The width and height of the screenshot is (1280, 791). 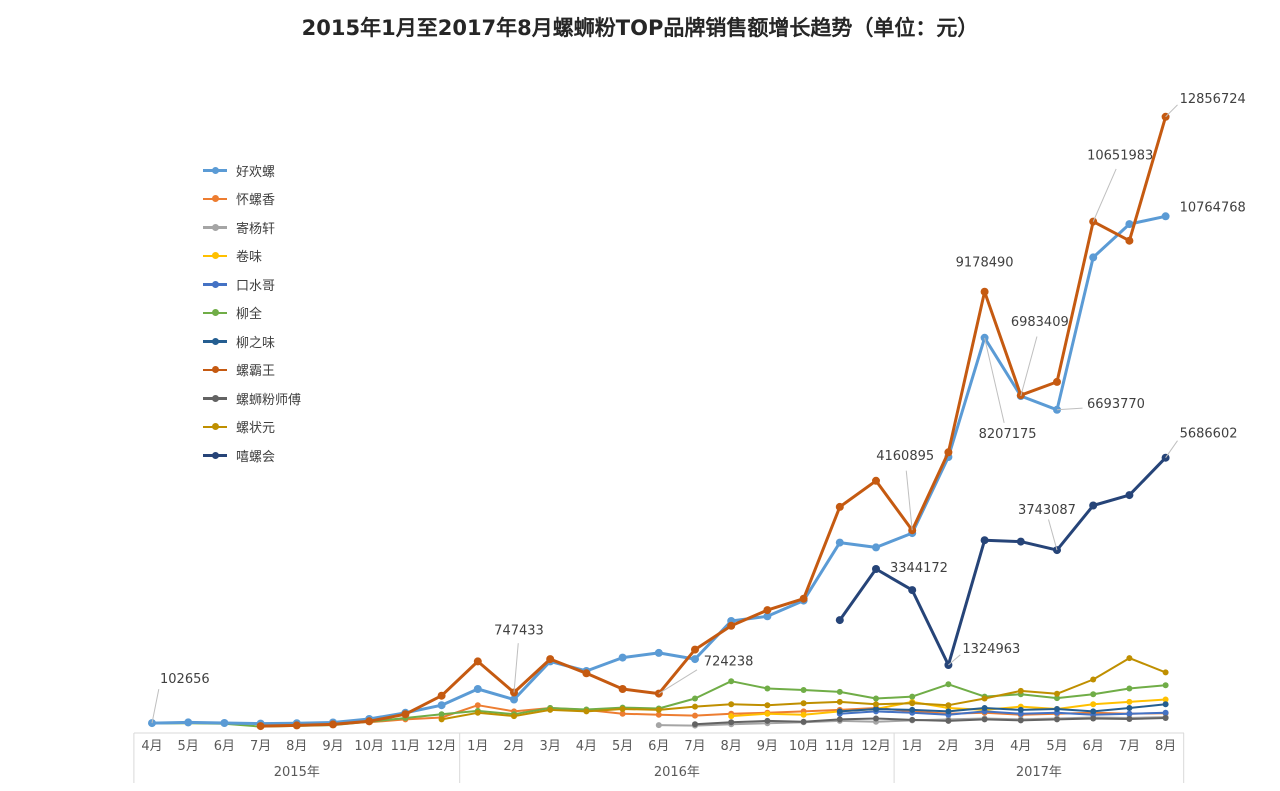 What do you see at coordinates (729, 662) in the screenshot?
I see `data-label: 724238` at bounding box center [729, 662].